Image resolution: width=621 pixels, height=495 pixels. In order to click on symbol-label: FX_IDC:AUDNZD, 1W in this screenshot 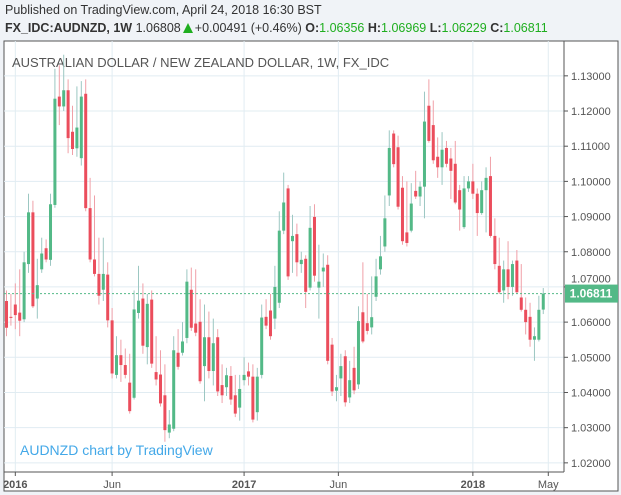, I will do `click(69, 28)`.